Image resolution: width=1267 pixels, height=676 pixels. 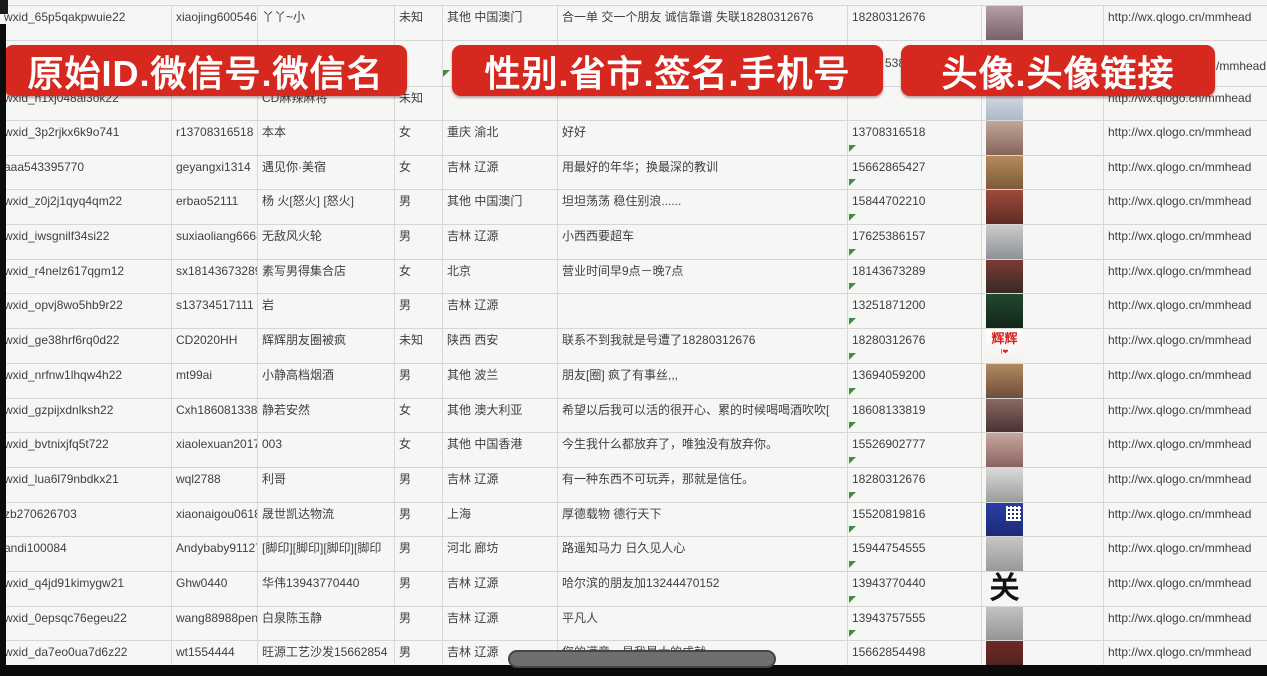 I want to click on cell-wechat-id: r13708316518, so click(x=215, y=138).